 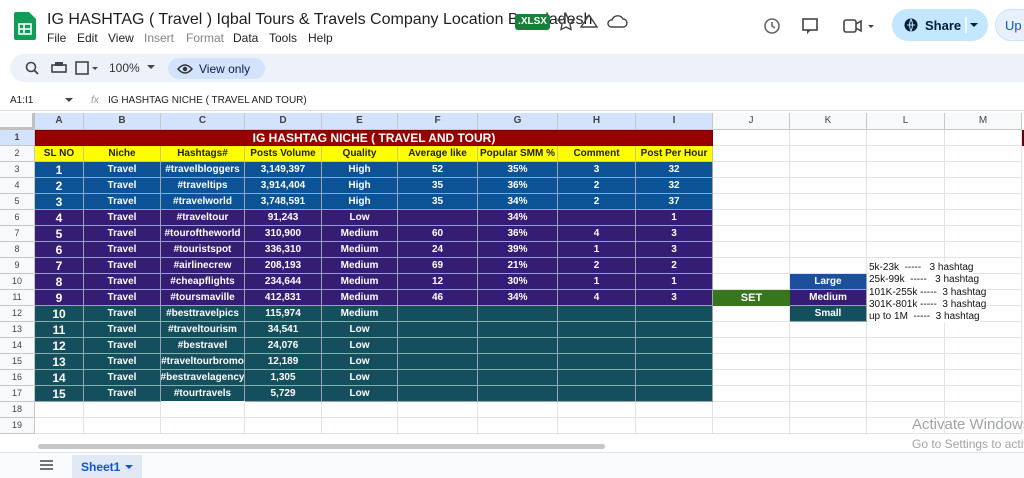 I want to click on table-cell: #tourtravels, so click(x=203, y=394).